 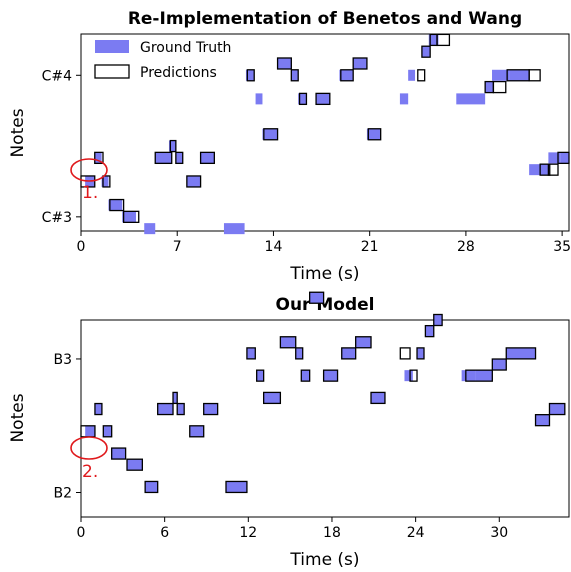 I want to click on x-tick-label: 7, so click(x=177, y=247).